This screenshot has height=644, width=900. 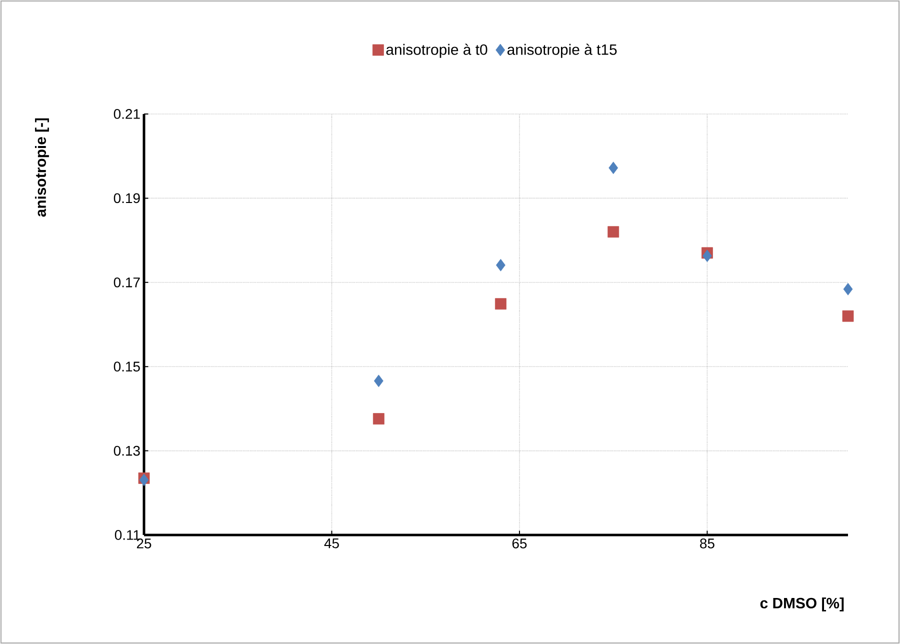 What do you see at coordinates (127, 367) in the screenshot?
I see `y-tick-label: 0.15` at bounding box center [127, 367].